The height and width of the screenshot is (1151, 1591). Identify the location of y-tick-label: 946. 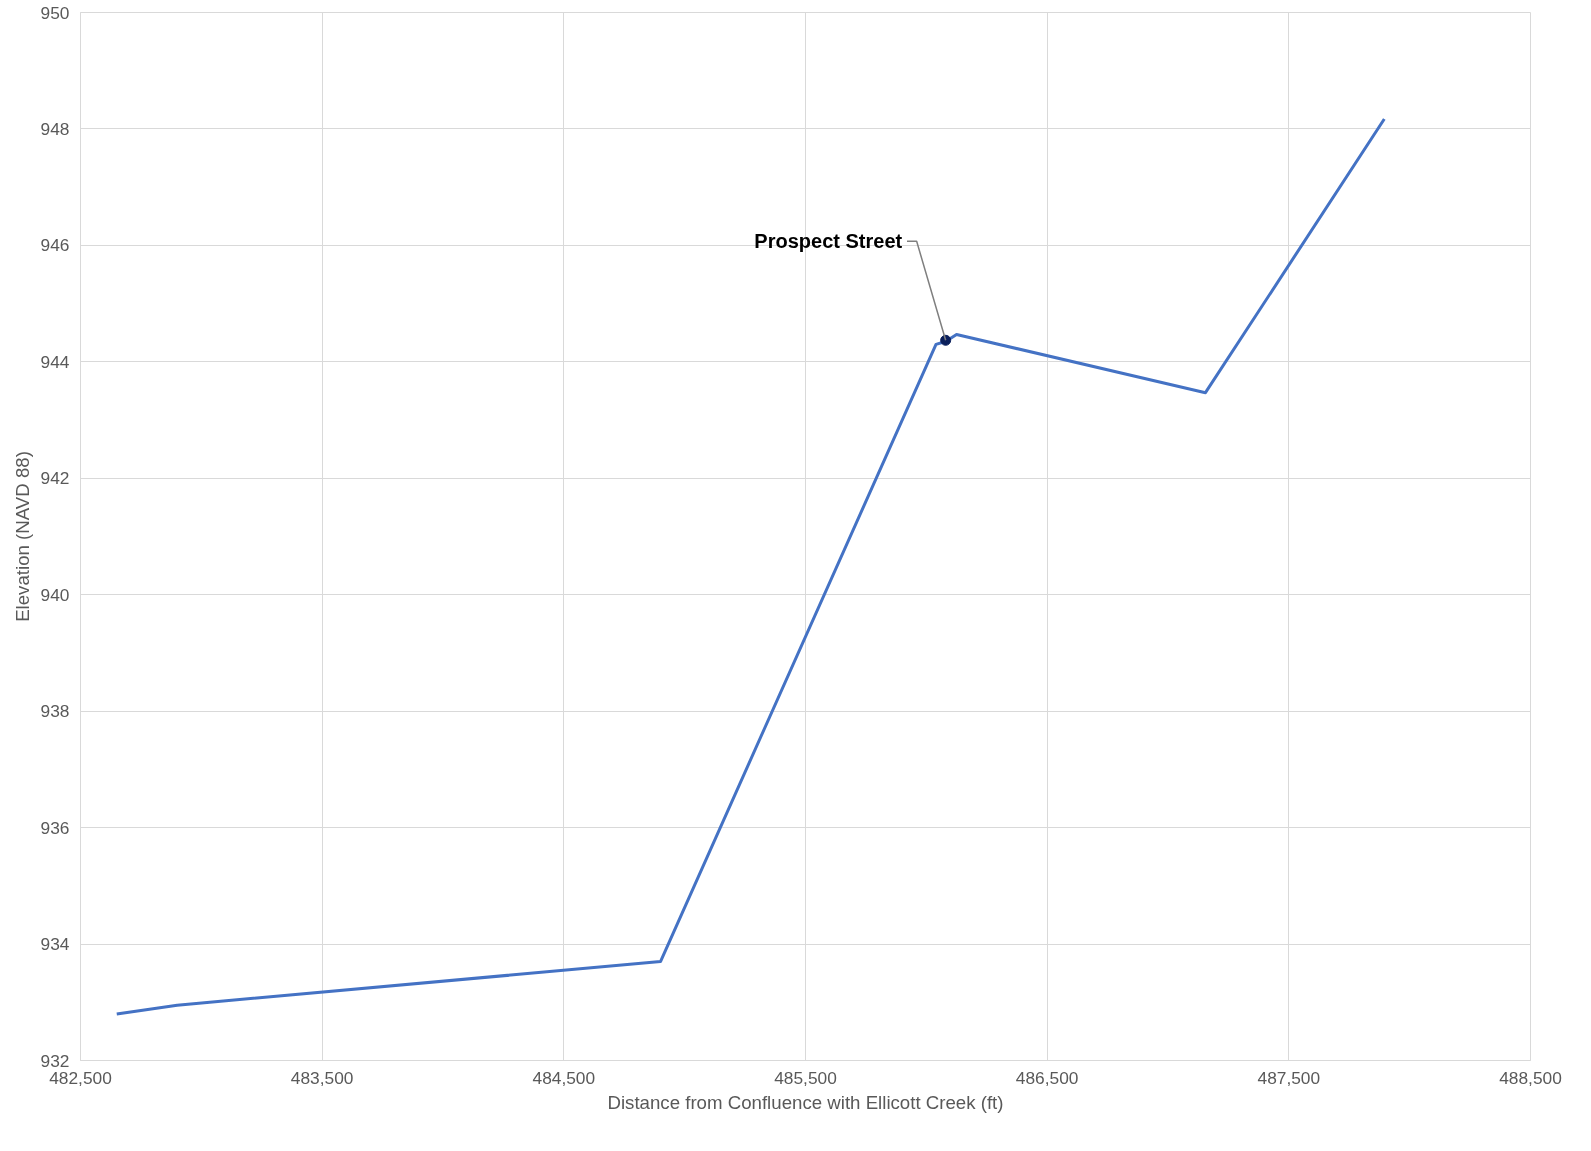
(55, 245).